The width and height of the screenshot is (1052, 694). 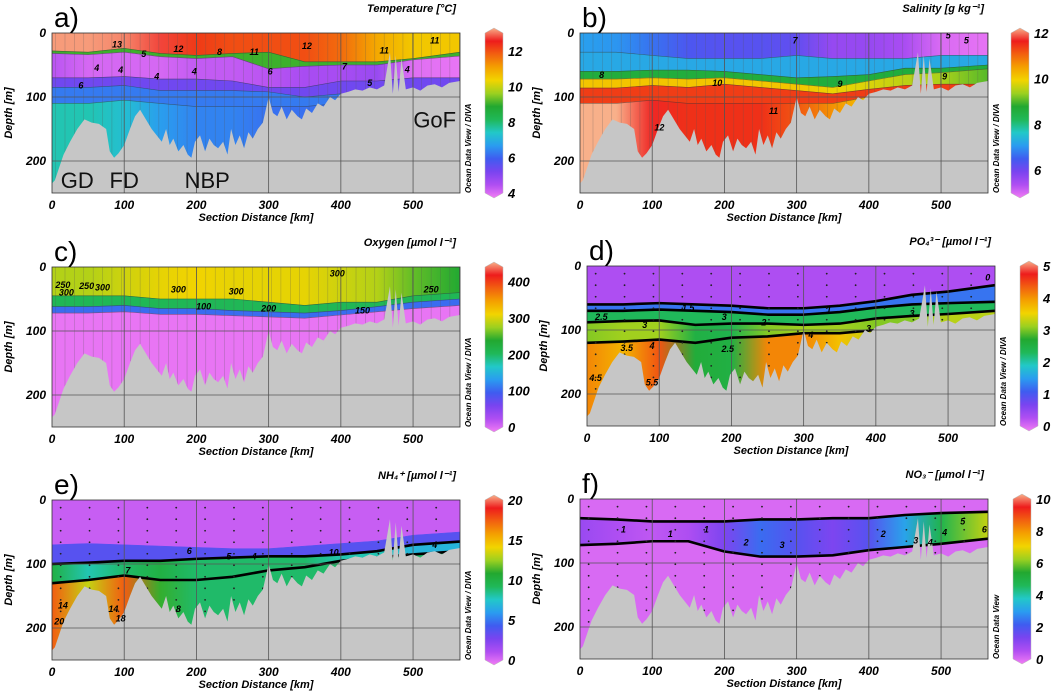 I want to click on bathymetry, so click(x=791, y=355).